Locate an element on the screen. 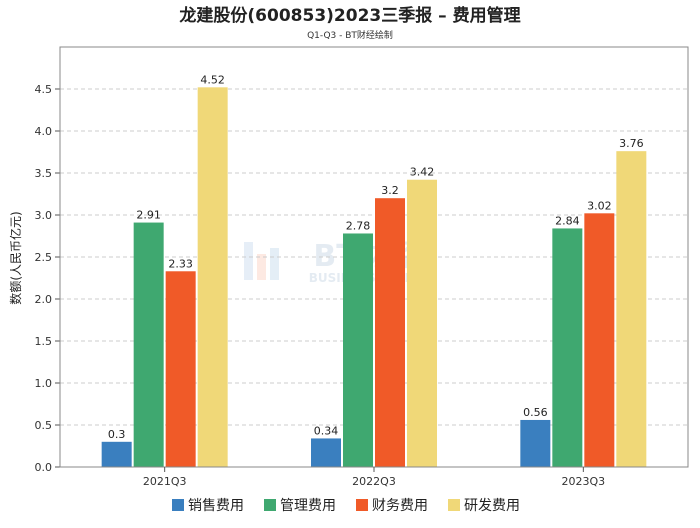 This screenshot has width=700, height=528. data-label: 0.3 is located at coordinates (117, 434).